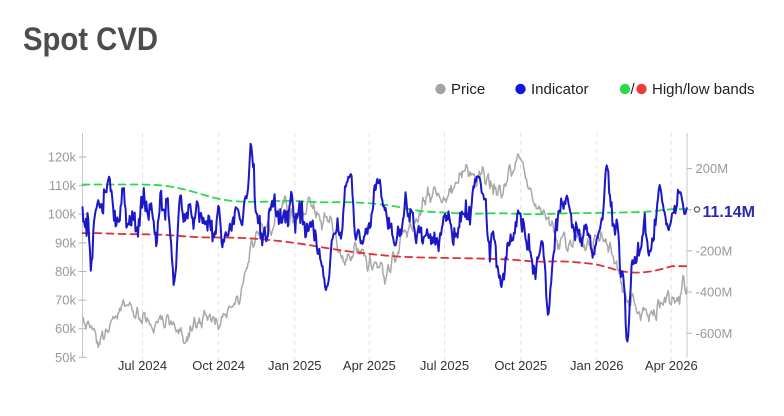 This screenshot has width=784, height=416. What do you see at coordinates (65, 271) in the screenshot?
I see `svg-text: 80k` at bounding box center [65, 271].